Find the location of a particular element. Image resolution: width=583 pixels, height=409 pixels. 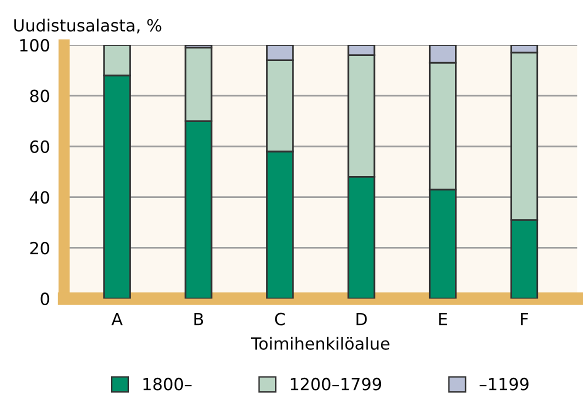

x-axis-title: Toimihenkilöalue is located at coordinates (320, 343).